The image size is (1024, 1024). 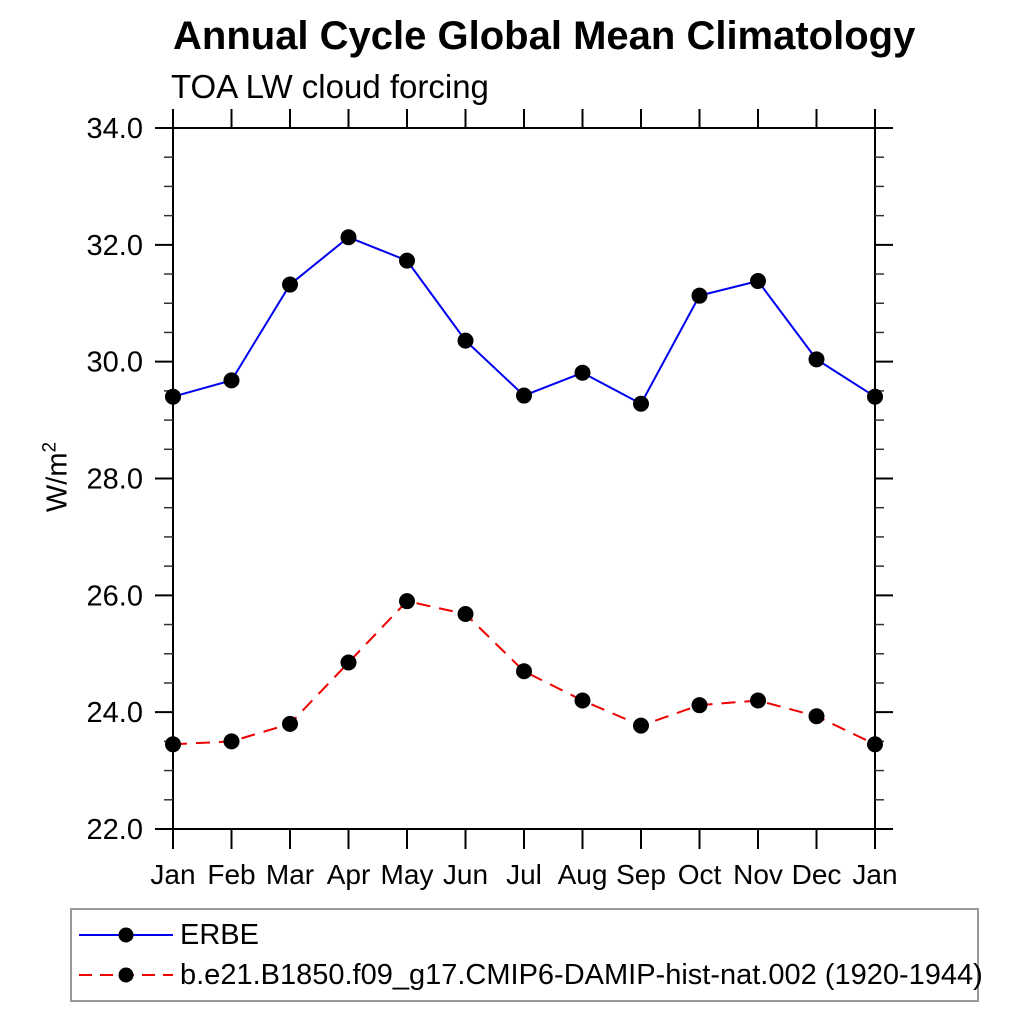 I want to click on legend-line-sample-erbe, so click(x=126, y=935).